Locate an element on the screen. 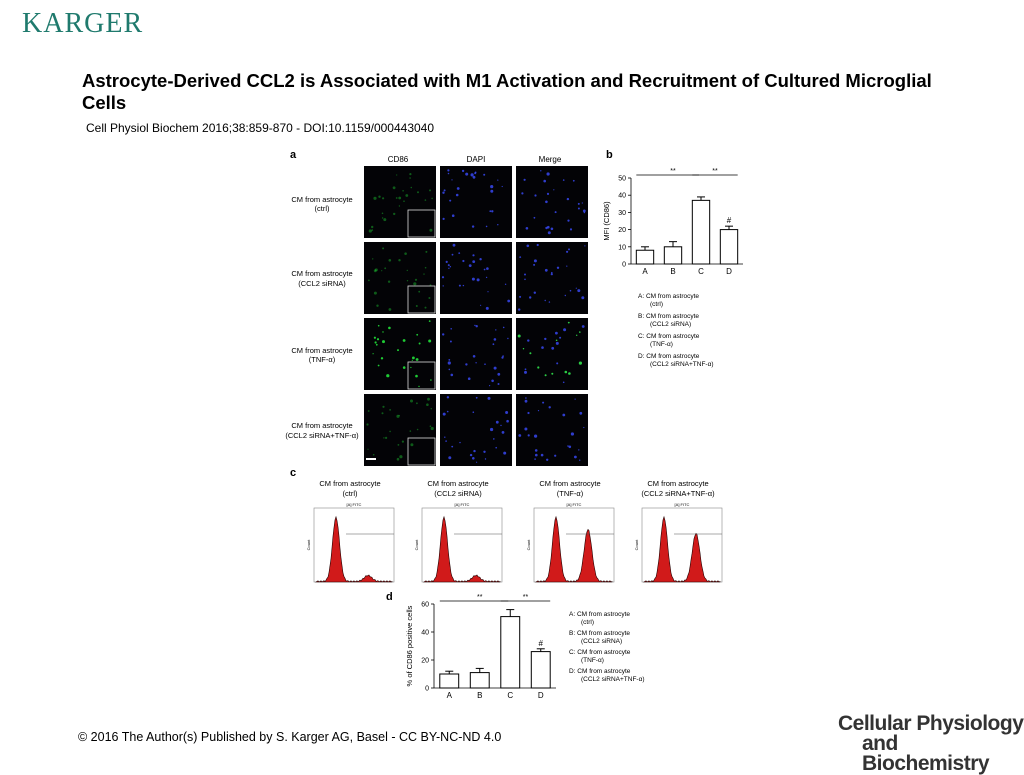  x-tick-label: D is located at coordinates (541, 695).